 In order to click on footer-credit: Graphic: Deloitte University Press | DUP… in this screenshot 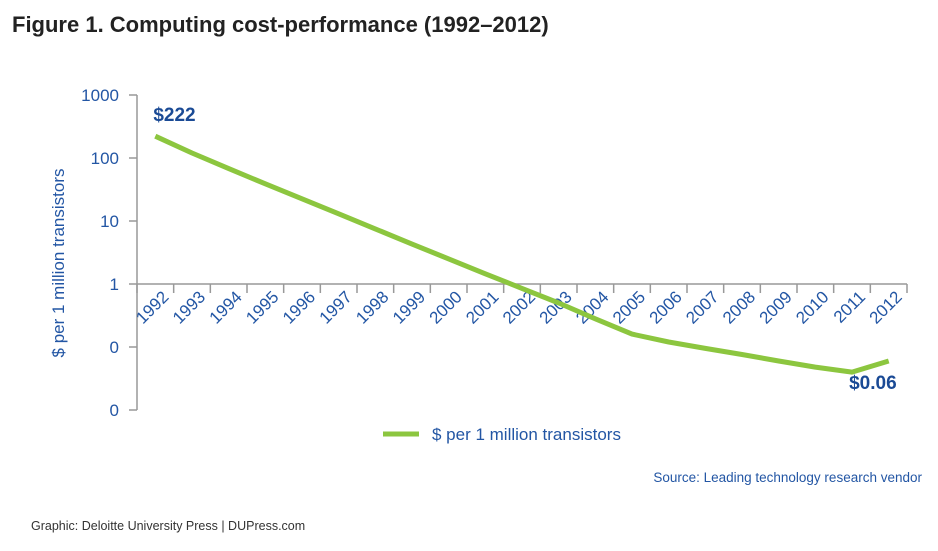, I will do `click(168, 526)`.